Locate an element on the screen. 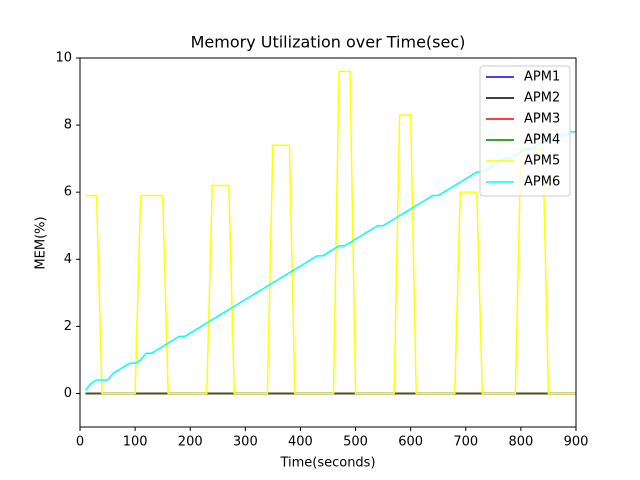  x-tick-label: 500 is located at coordinates (355, 442).